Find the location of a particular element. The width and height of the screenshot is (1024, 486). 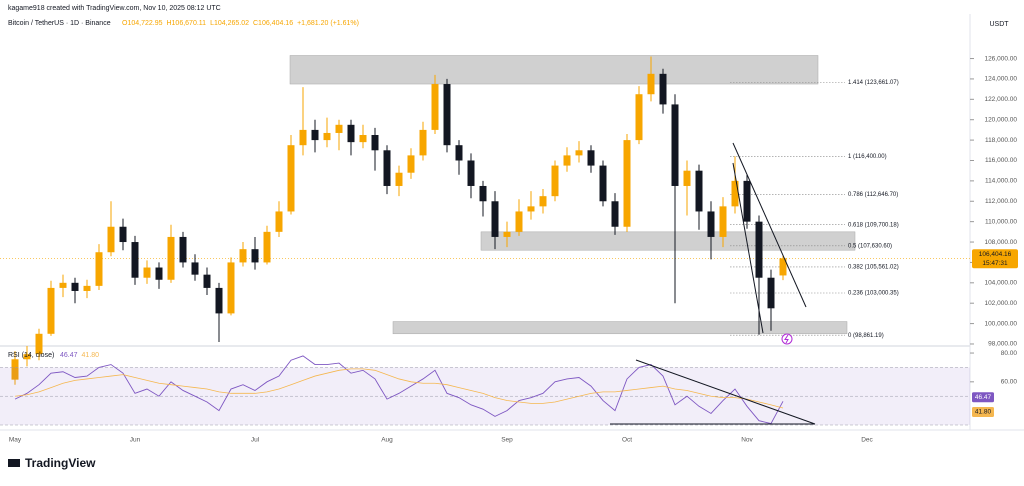

symbol: Bitcoin / TetherUS · 1D · Binance is located at coordinates (59, 23).